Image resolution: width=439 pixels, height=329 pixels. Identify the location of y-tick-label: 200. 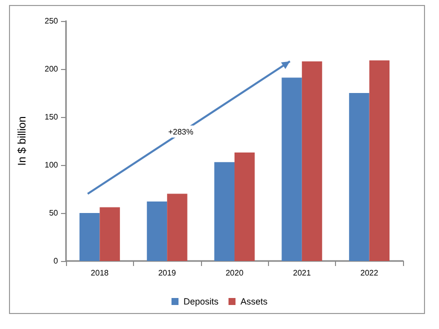
(51, 69).